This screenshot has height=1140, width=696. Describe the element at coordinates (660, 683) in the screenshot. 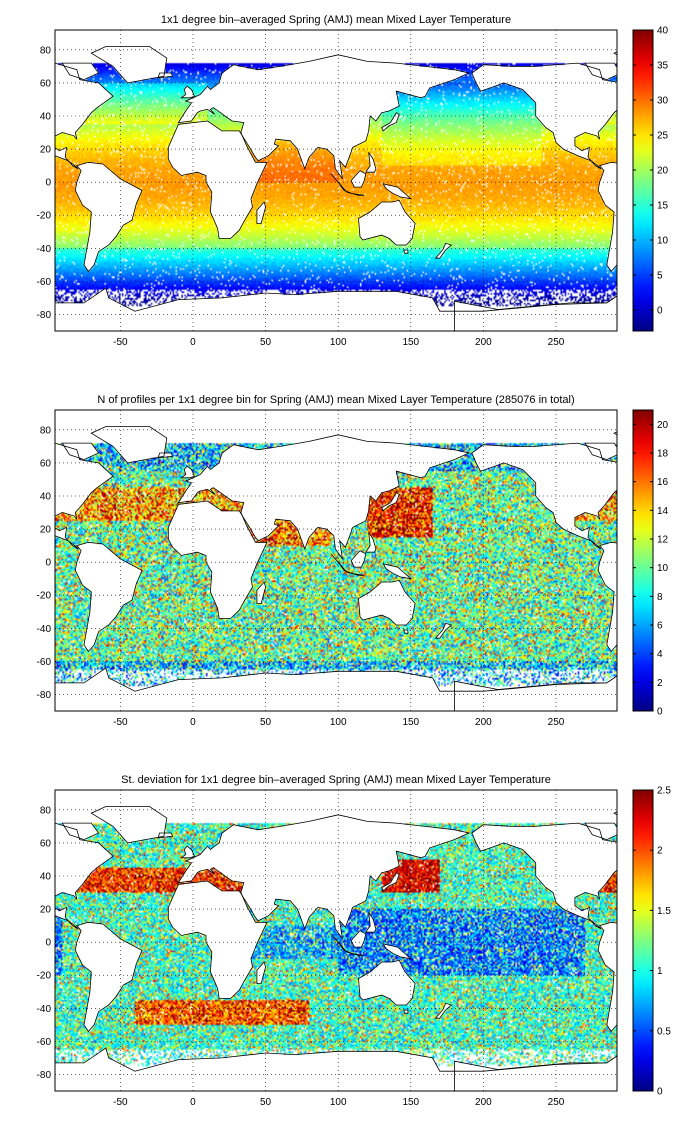

I see `colorbar-tick-label: 2` at that location.